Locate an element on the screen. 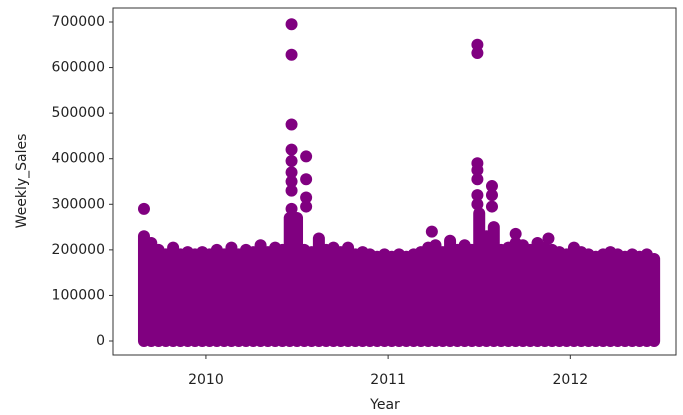 This screenshot has height=415, width=683. y-axis-label: Weekly_Sales is located at coordinates (22, 181).